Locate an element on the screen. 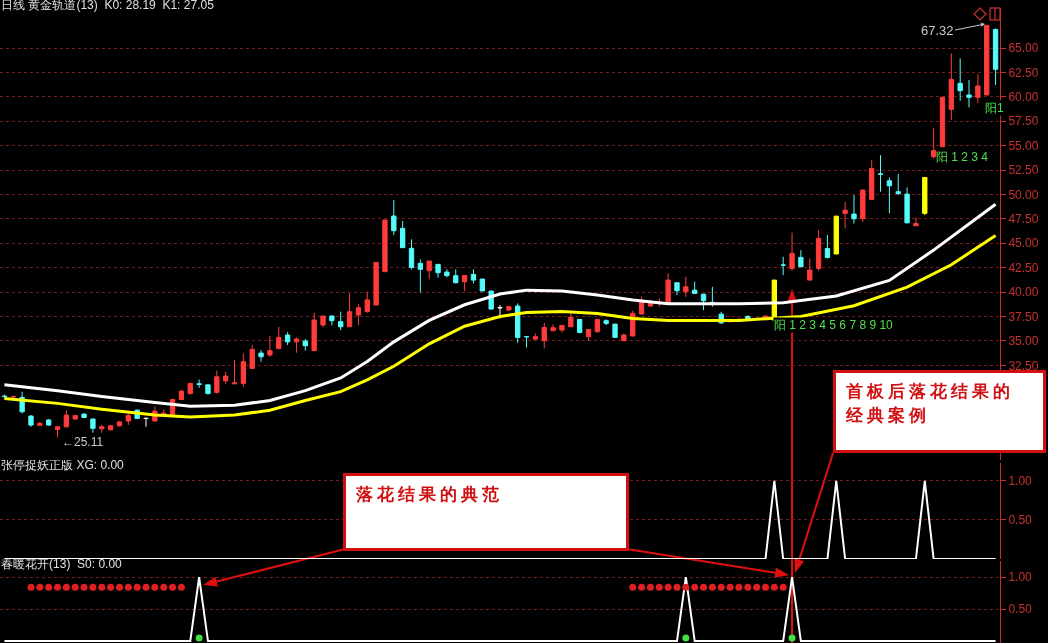  annotation: ←25.11 is located at coordinates (83, 442).